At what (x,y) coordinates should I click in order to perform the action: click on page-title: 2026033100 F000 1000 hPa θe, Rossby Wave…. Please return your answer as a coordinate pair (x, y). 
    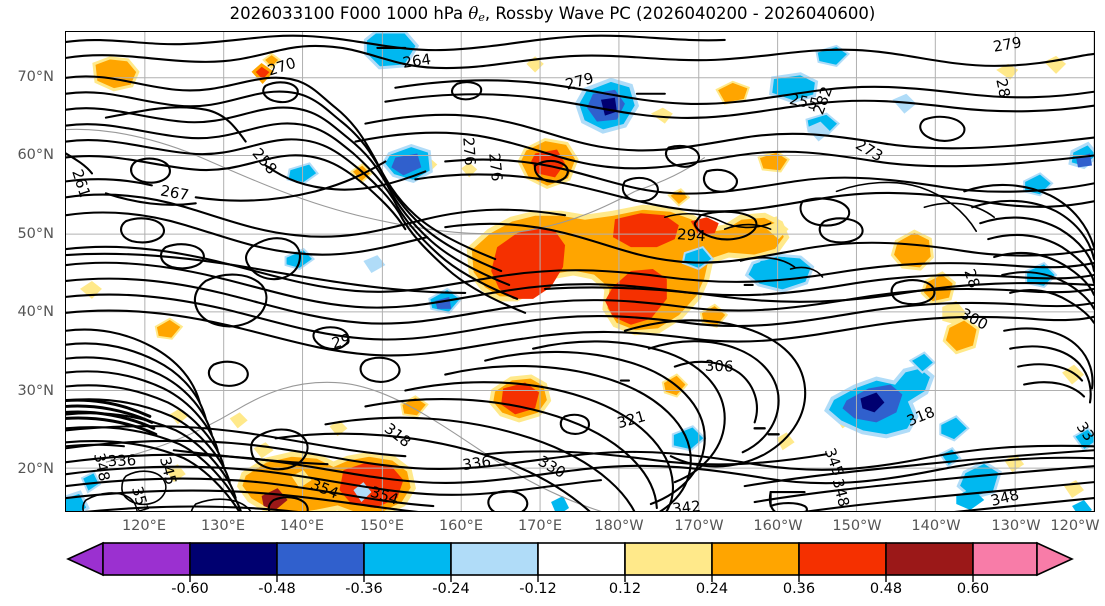
    Looking at the image, I should click on (552, 14).